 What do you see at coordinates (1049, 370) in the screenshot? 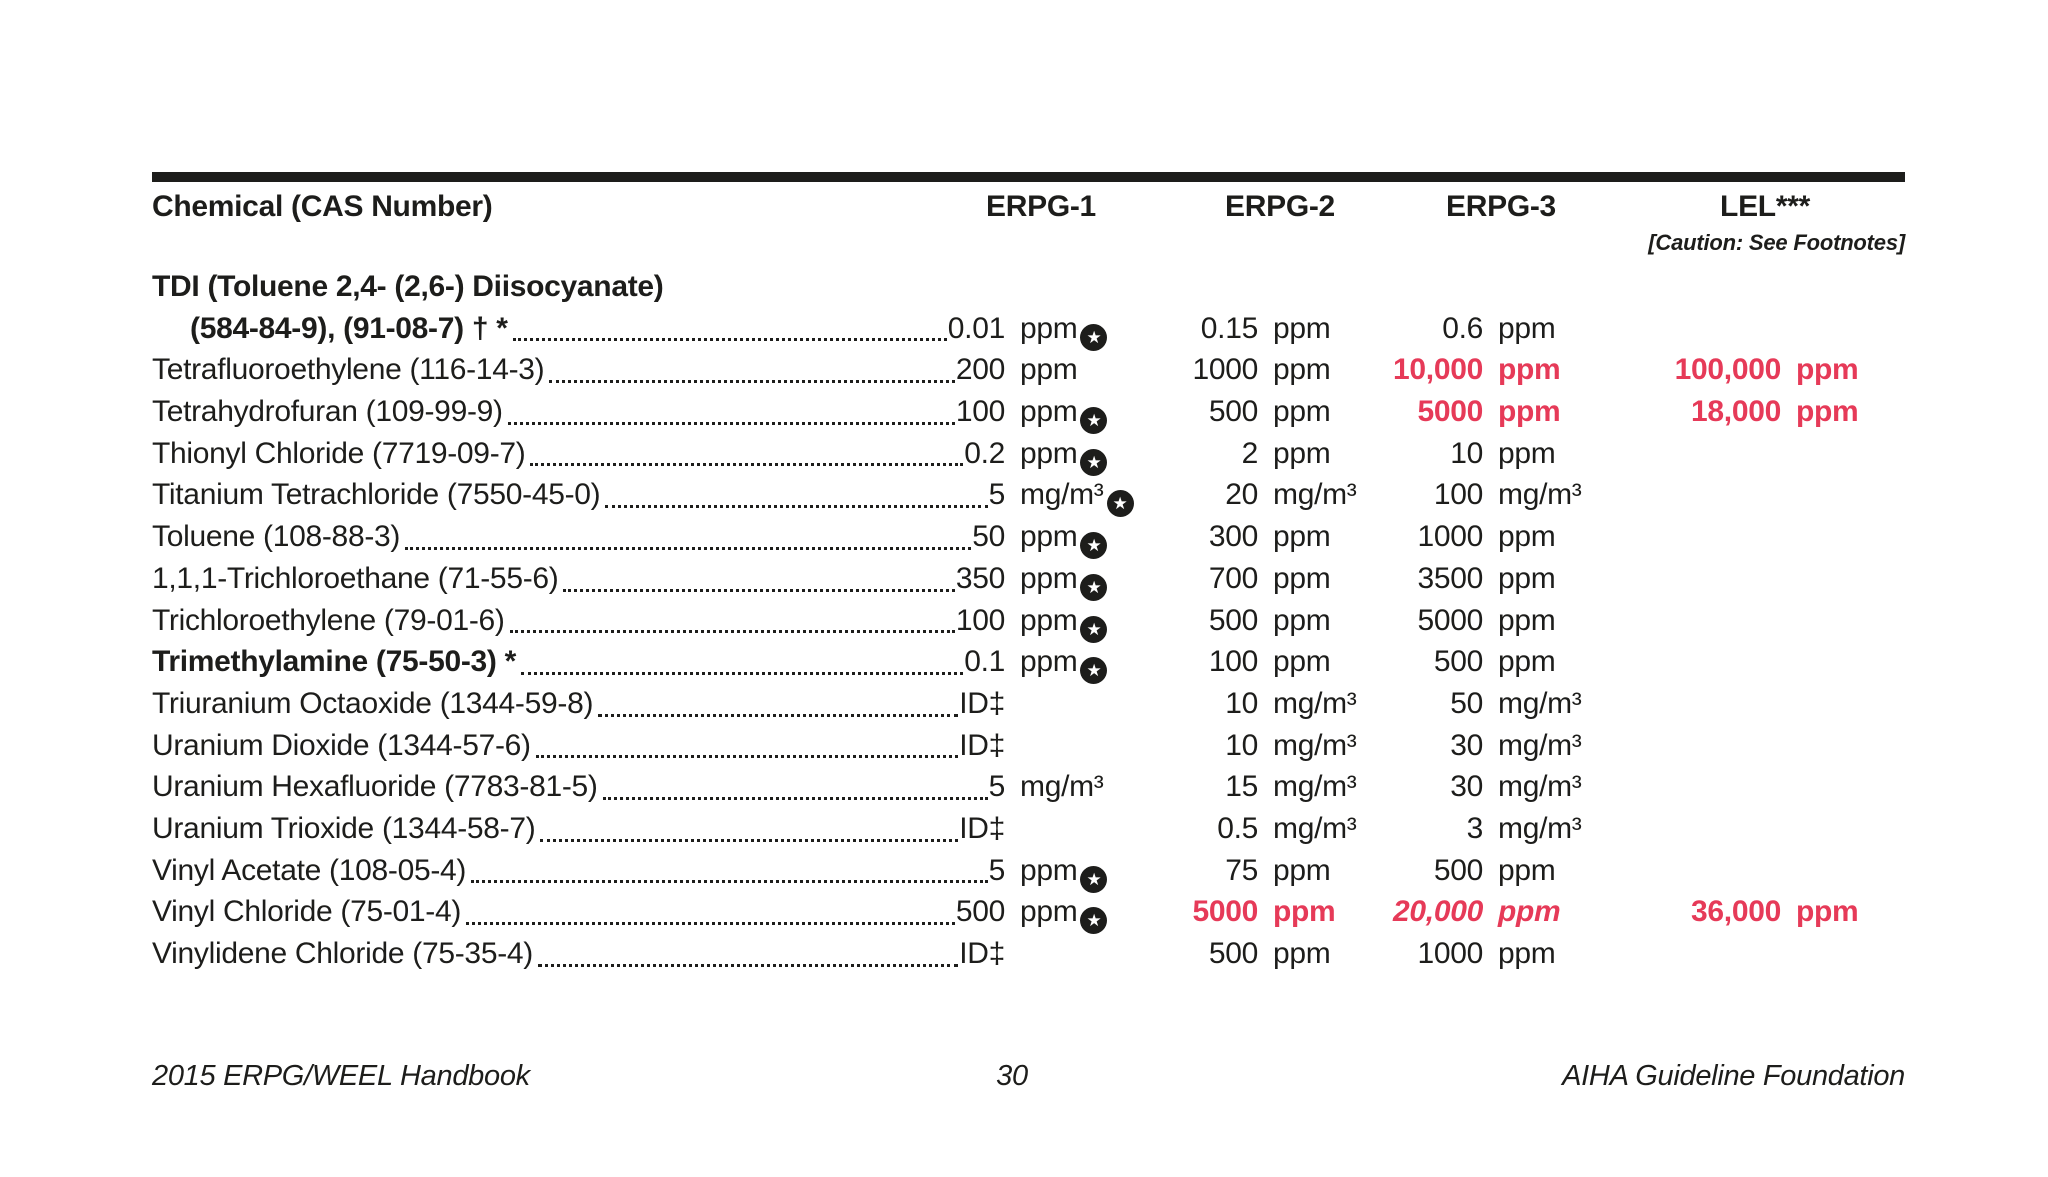
I see `erpg1-unit: ppm` at bounding box center [1049, 370].